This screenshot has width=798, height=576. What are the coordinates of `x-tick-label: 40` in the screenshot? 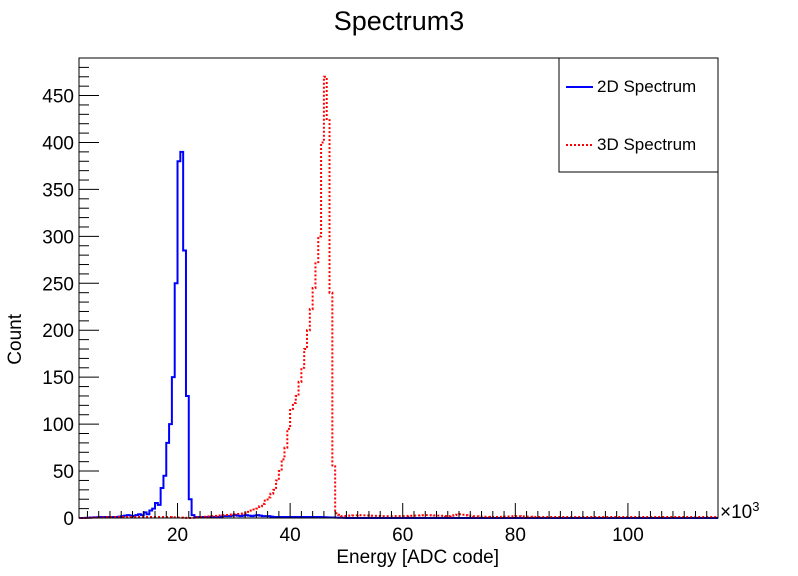 It's located at (290, 535).